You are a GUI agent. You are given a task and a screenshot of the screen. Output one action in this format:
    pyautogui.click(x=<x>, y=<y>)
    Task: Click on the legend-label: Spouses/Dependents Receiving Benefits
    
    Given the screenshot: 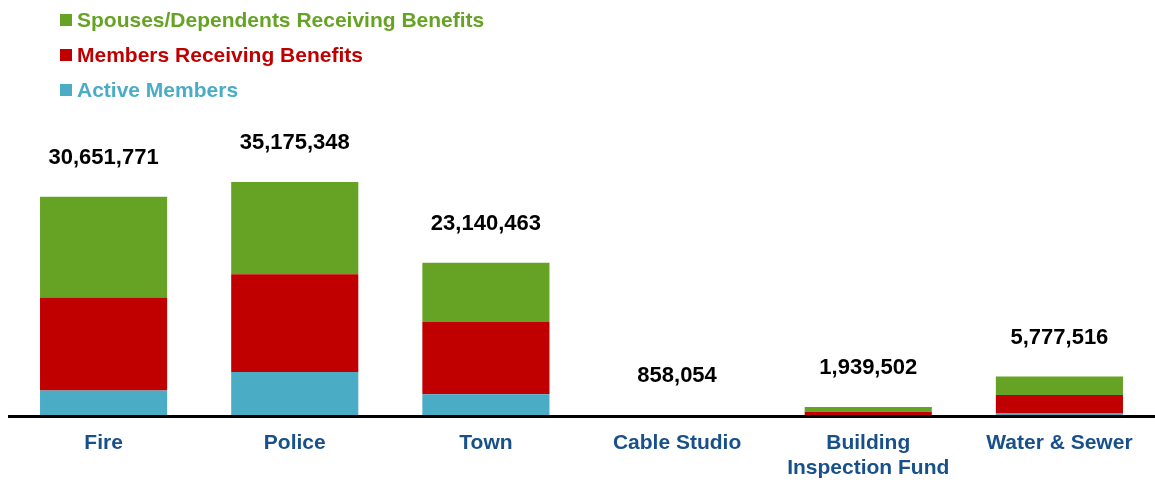 What is the action you would take?
    pyautogui.click(x=281, y=20)
    